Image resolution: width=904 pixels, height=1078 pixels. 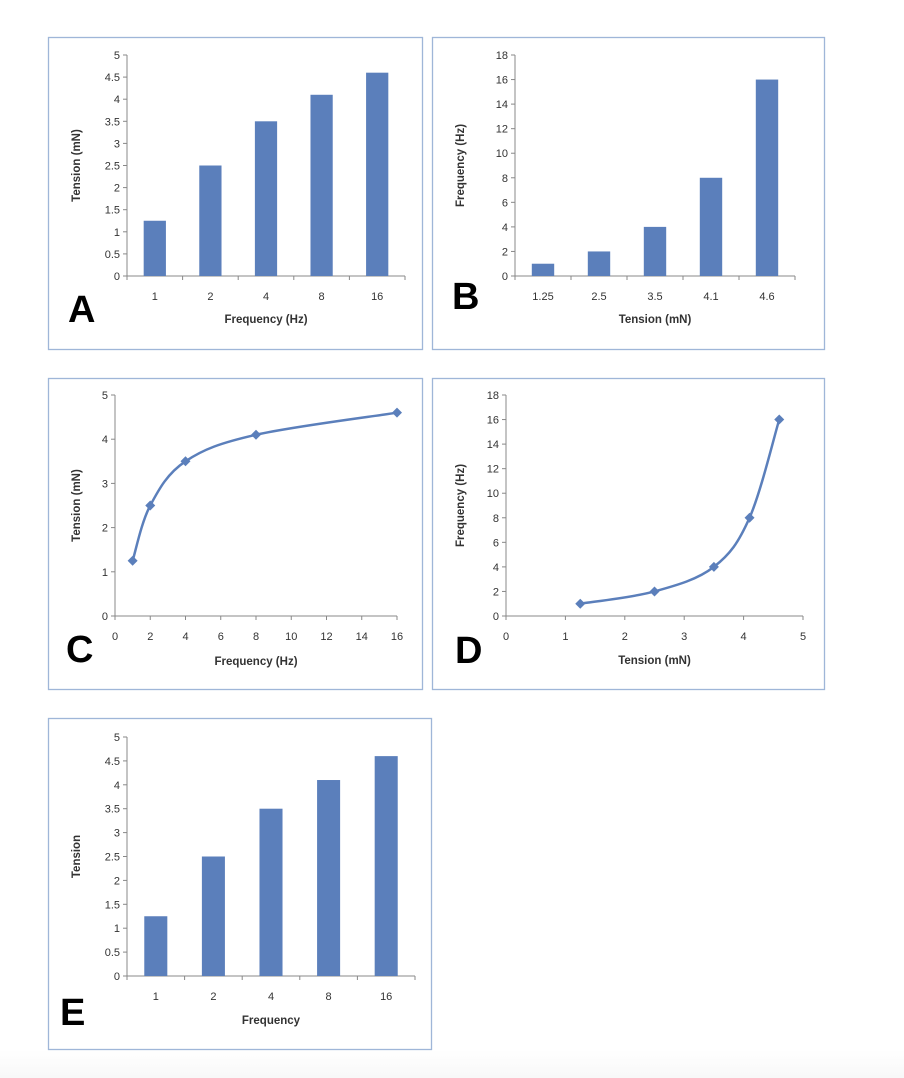 I want to click on x-axis-title: Frequency, so click(x=271, y=1021).